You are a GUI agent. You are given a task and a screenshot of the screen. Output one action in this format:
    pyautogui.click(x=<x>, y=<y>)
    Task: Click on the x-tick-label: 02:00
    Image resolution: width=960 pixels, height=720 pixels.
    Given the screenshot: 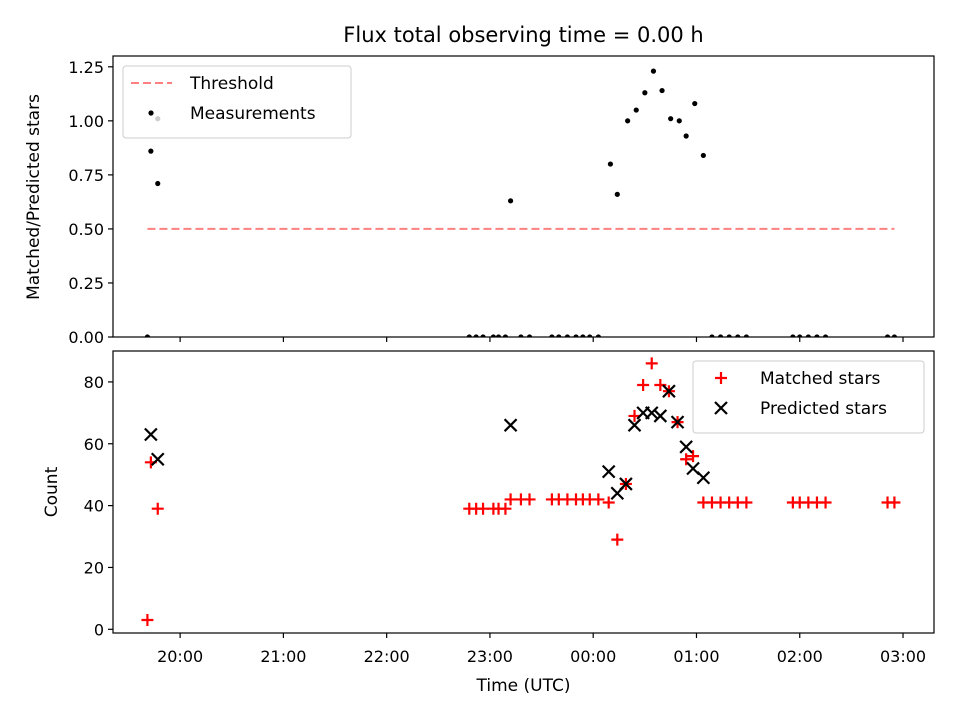 What is the action you would take?
    pyautogui.click(x=800, y=656)
    